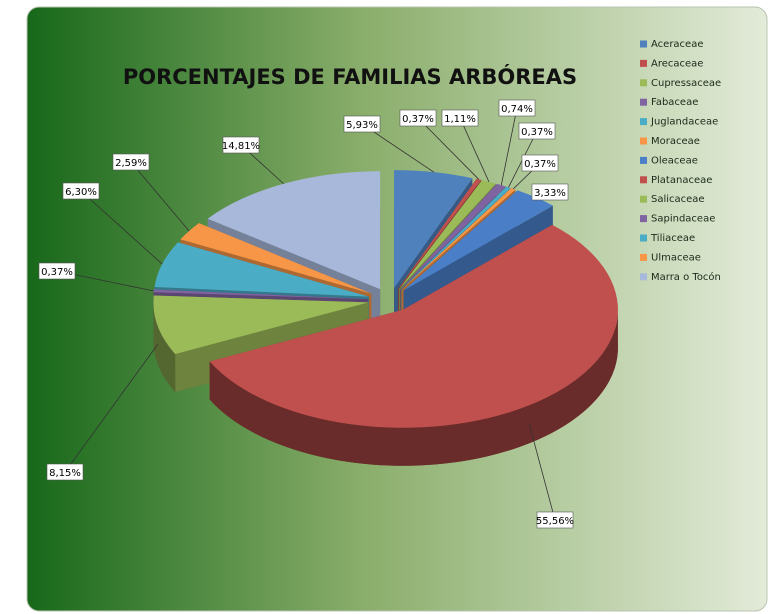  I want to click on data-label: 2,59%, so click(131, 163).